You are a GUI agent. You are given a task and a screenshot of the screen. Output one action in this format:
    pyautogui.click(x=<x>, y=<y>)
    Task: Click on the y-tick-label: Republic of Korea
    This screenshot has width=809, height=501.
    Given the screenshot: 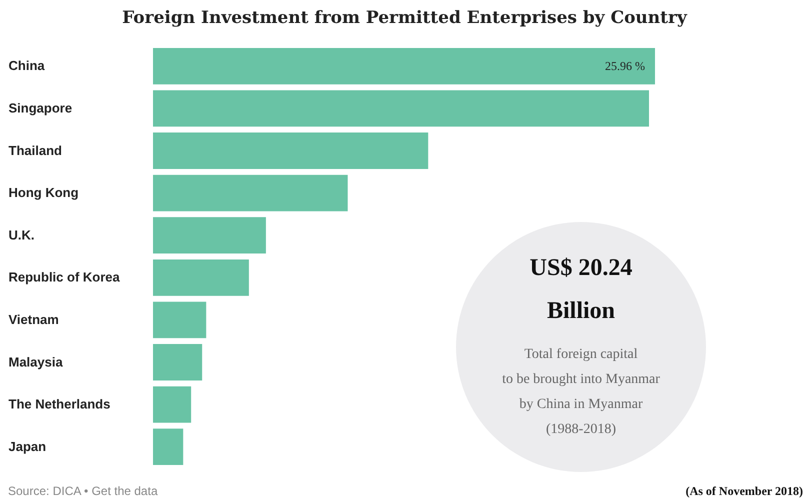 What is the action you would take?
    pyautogui.click(x=64, y=277)
    